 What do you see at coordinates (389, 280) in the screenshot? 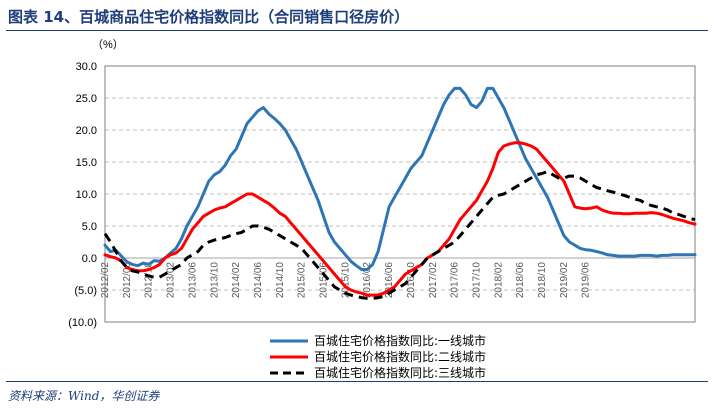
I see `x-tick-label: 2016/06` at bounding box center [389, 280].